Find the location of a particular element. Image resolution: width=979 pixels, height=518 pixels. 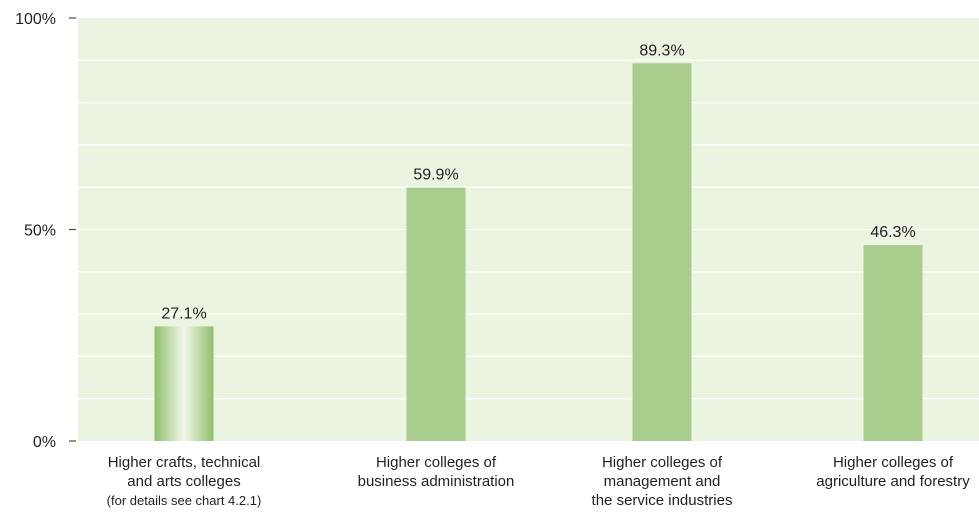

y-axis: 0% 50% 100% is located at coordinates (45, 231).